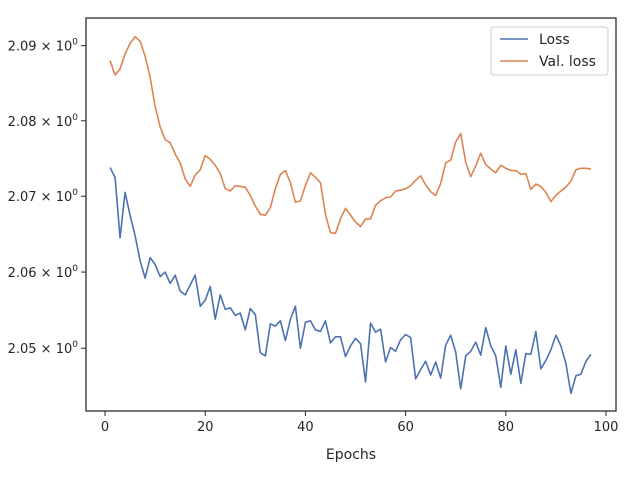  Describe the element at coordinates (43, 348) in the screenshot. I see `y-tick-label: 2.05 × 100` at that location.